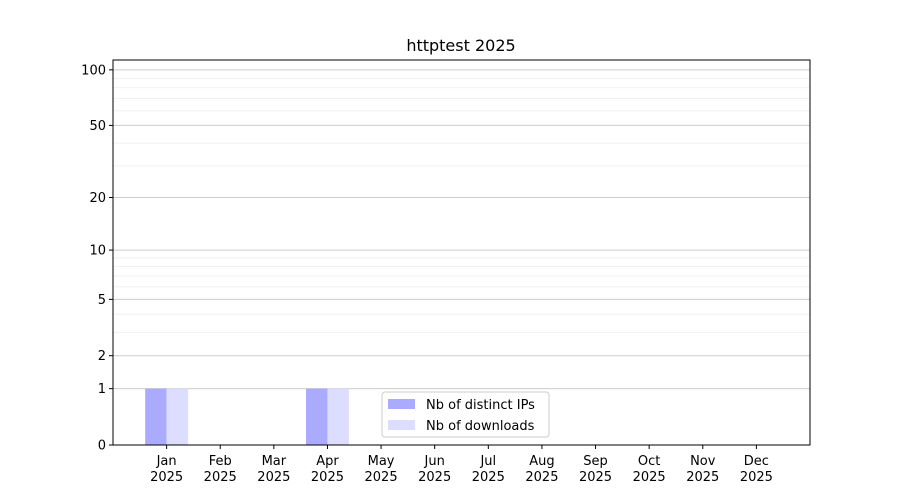 This screenshot has height=504, width=900. I want to click on x-tick-label: Jun 2025, so click(434, 469).